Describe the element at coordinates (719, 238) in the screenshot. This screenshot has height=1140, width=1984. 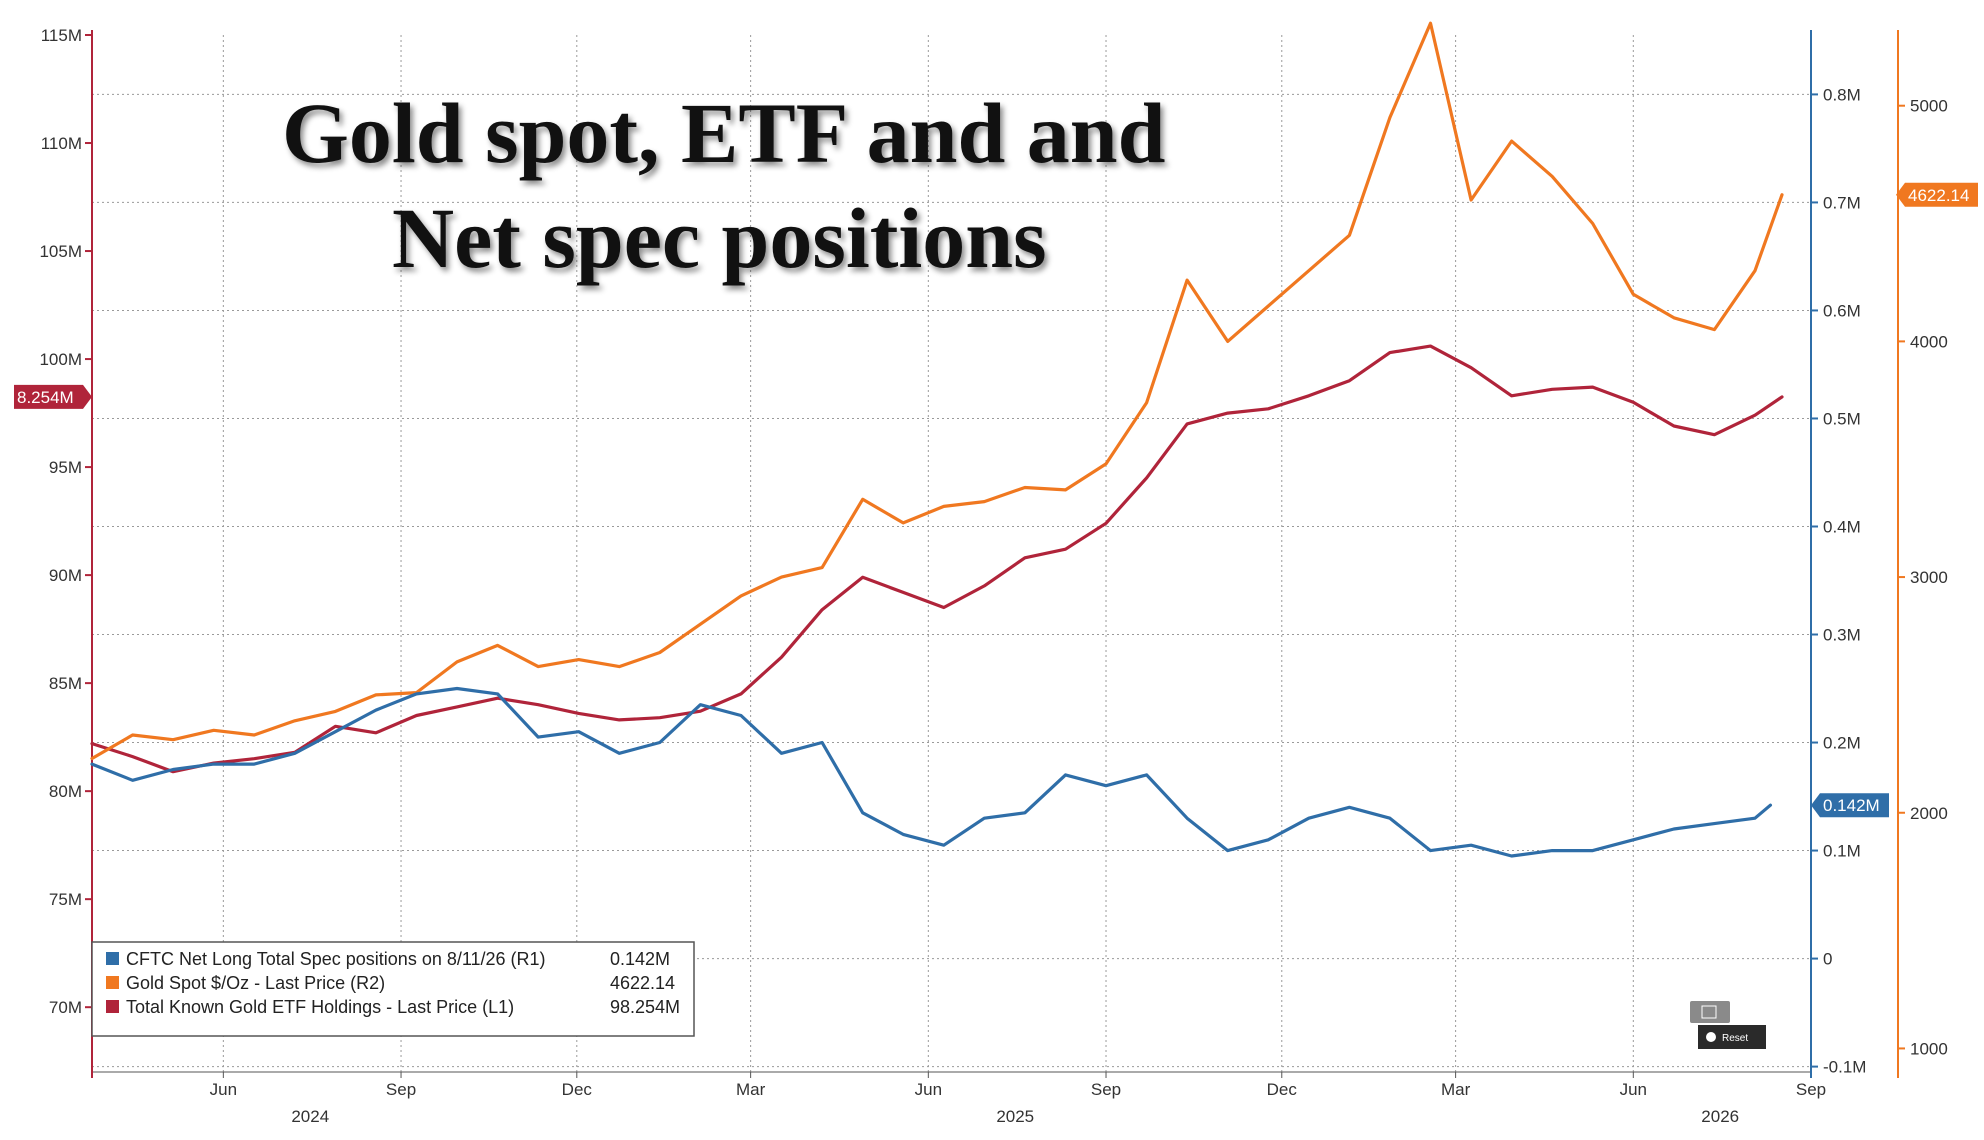
I see `chart-title-line-2: Net spec positions` at that location.